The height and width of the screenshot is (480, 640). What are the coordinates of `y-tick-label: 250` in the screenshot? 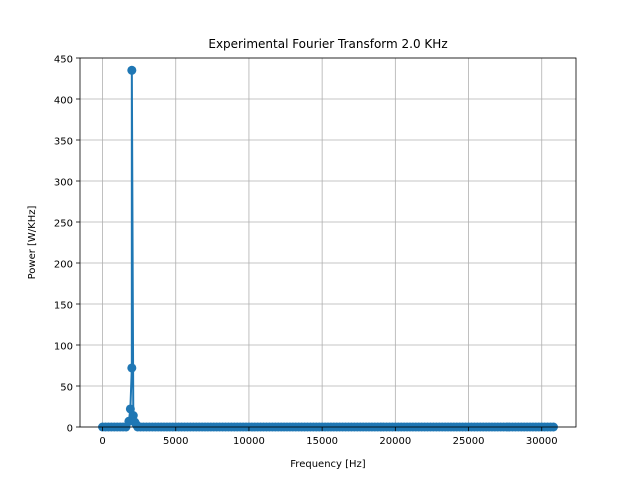 It's located at (63, 224).